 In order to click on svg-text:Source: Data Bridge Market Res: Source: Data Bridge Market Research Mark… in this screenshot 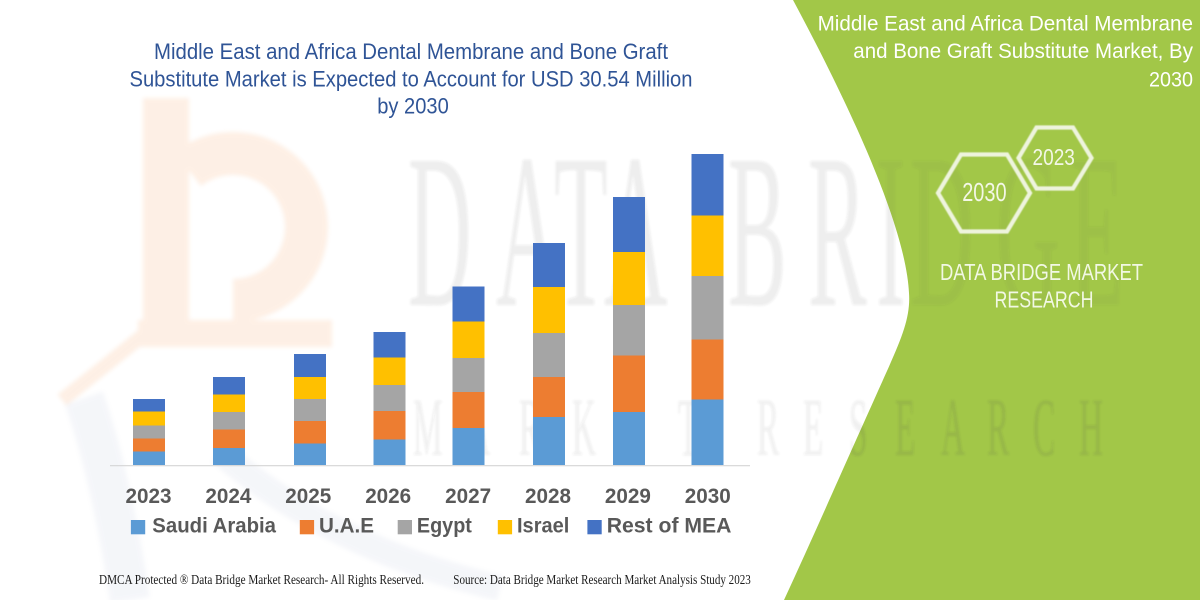, I will do `click(602, 580)`.